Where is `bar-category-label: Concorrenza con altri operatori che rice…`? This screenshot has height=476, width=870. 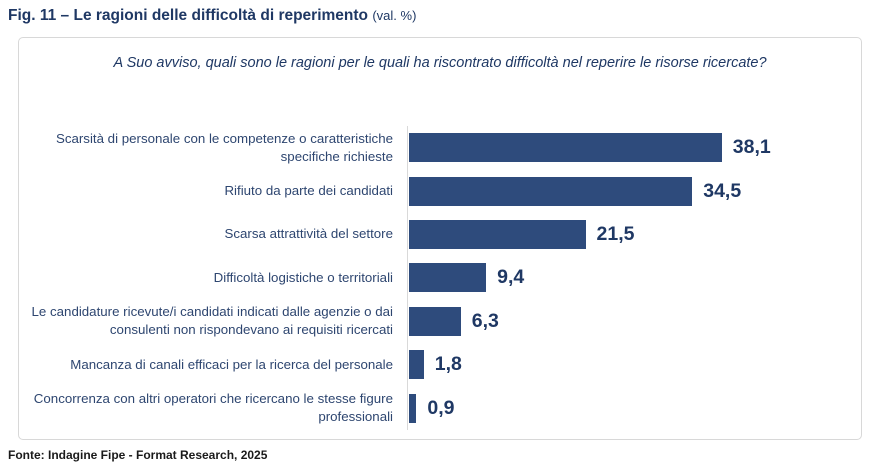
bar-category-label: Concorrenza con altri operatori che rice… is located at coordinates (213, 408).